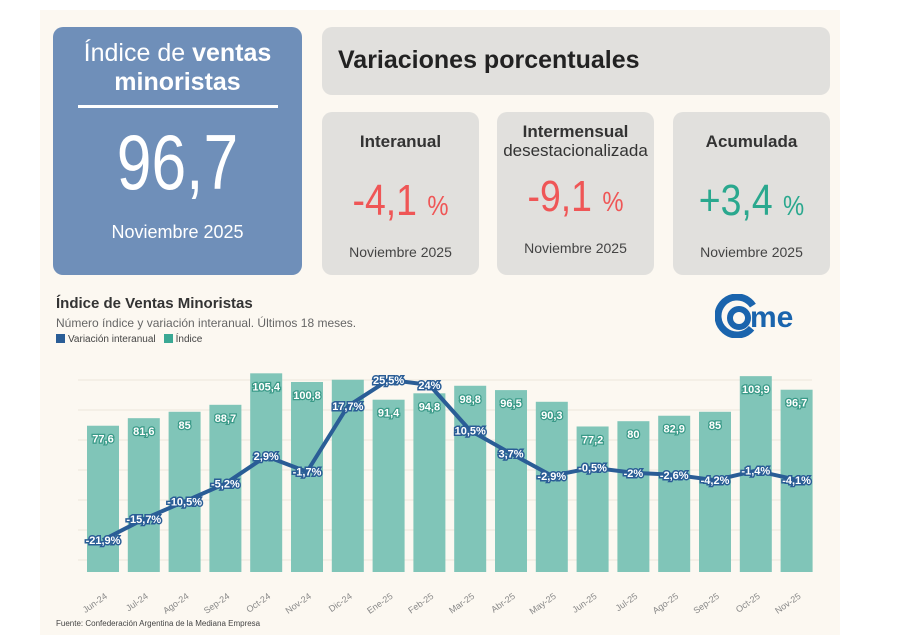  What do you see at coordinates (307, 396) in the screenshot?
I see `bar-label: 100,8` at bounding box center [307, 396].